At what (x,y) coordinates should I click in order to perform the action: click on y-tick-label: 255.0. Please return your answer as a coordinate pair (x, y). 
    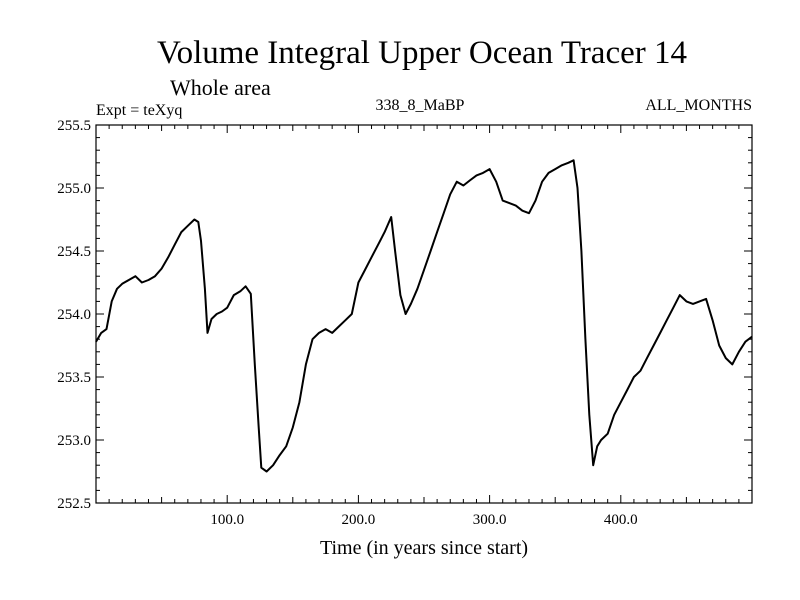
    Looking at the image, I should click on (74, 189).